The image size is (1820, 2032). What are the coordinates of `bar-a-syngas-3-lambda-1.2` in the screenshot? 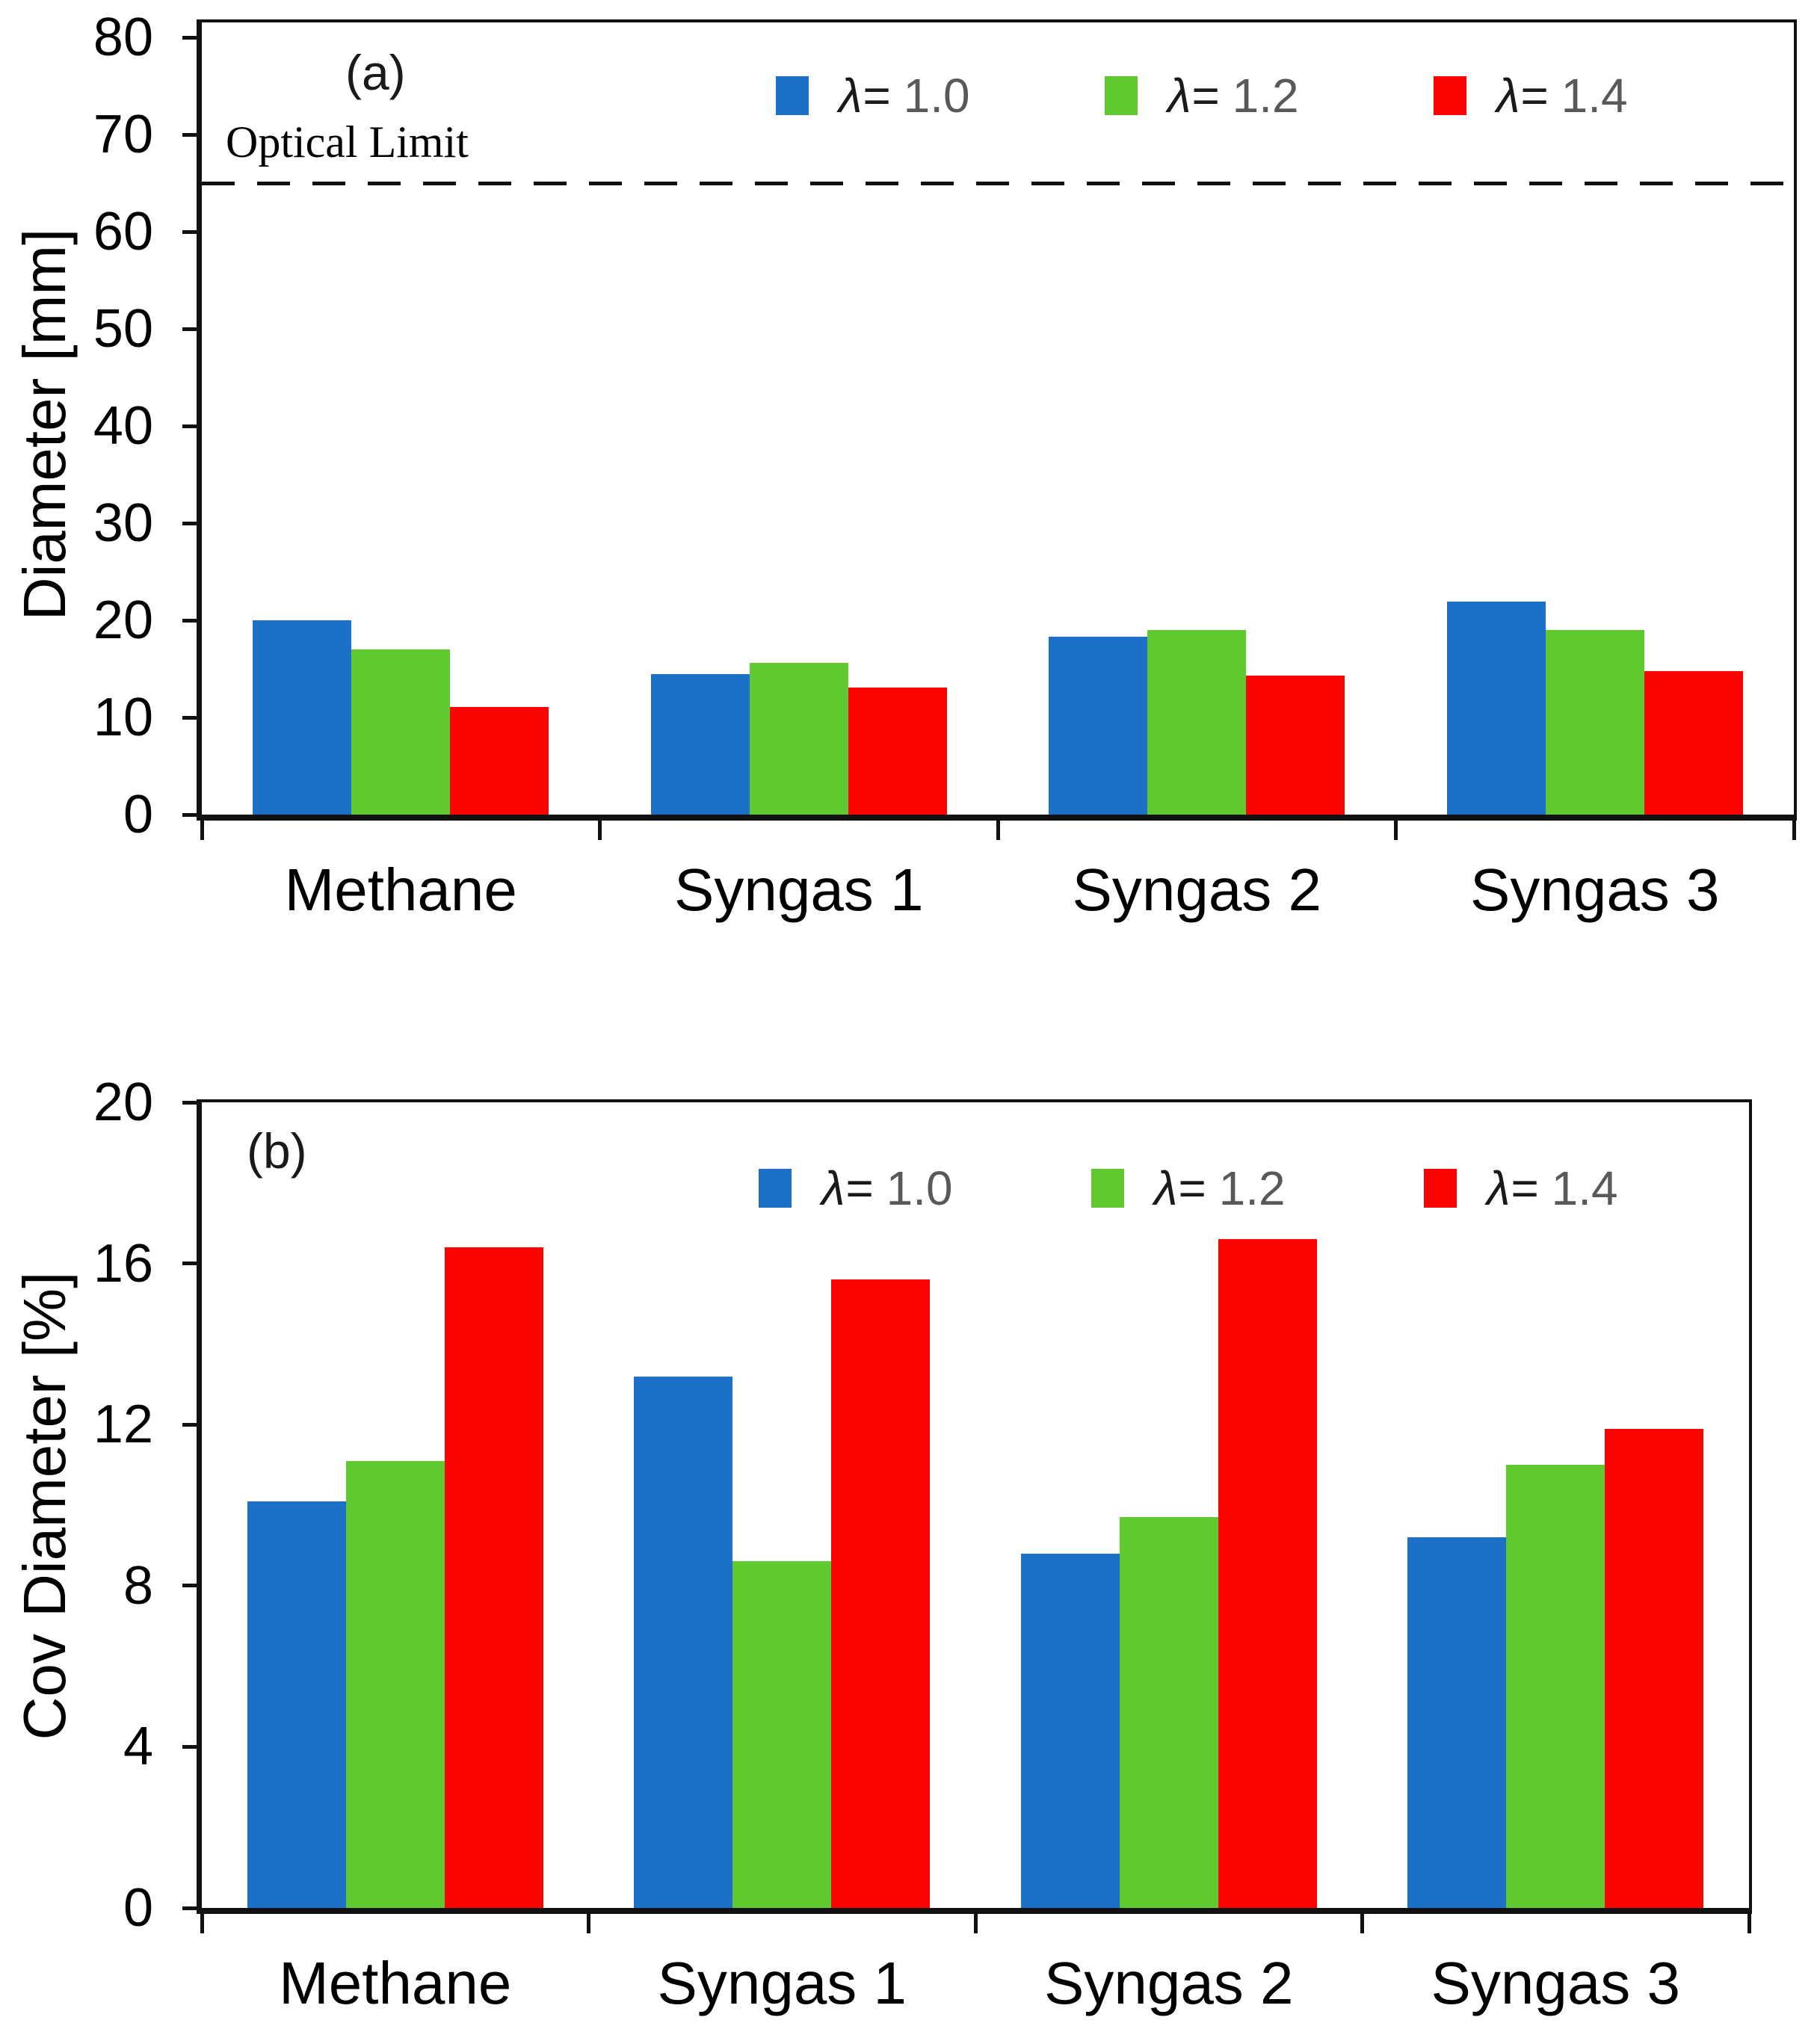 It's located at (1594, 722).